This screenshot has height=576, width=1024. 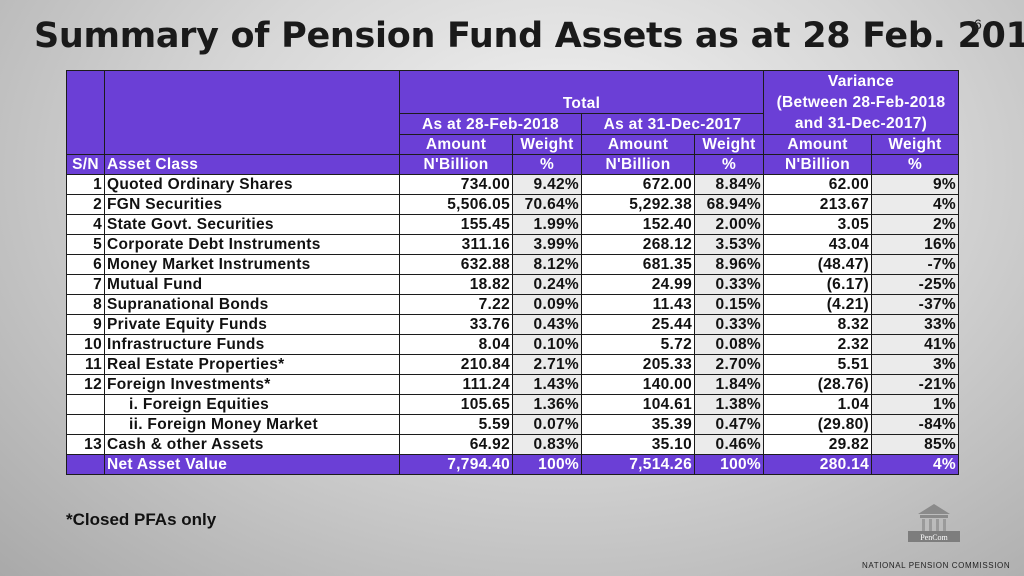 I want to click on row-asset-class: FGN Securities, so click(x=252, y=204).